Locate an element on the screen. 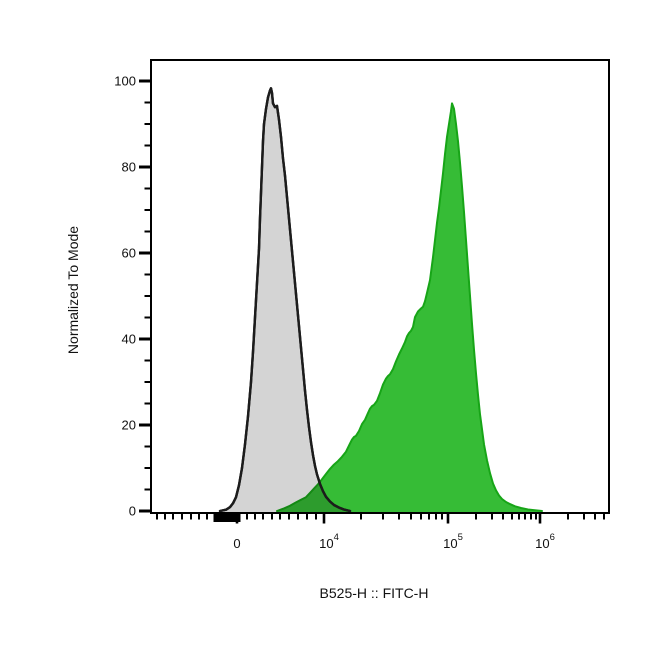 The image size is (670, 660). gray-histogram-outline-top is located at coordinates (285, 300).